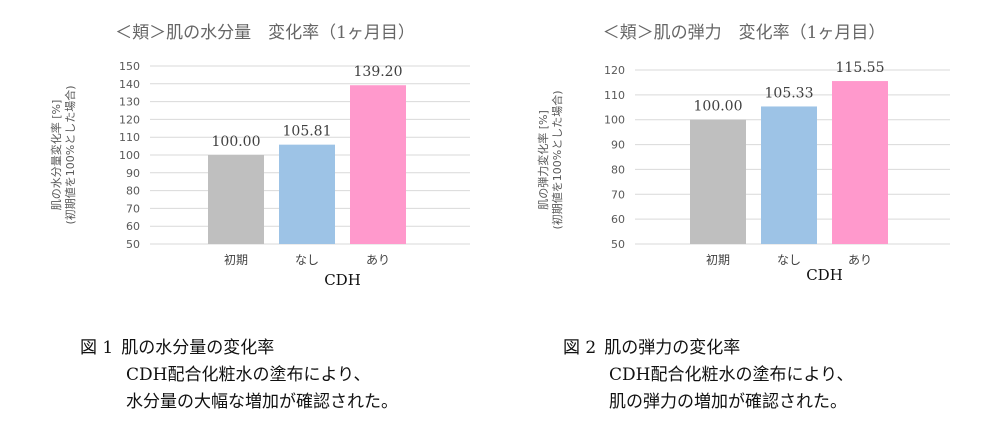  Describe the element at coordinates (262, 402) in the screenshot. I see `figure-1-caption-line3: 水分量の大幅な増加が確認された。` at that location.